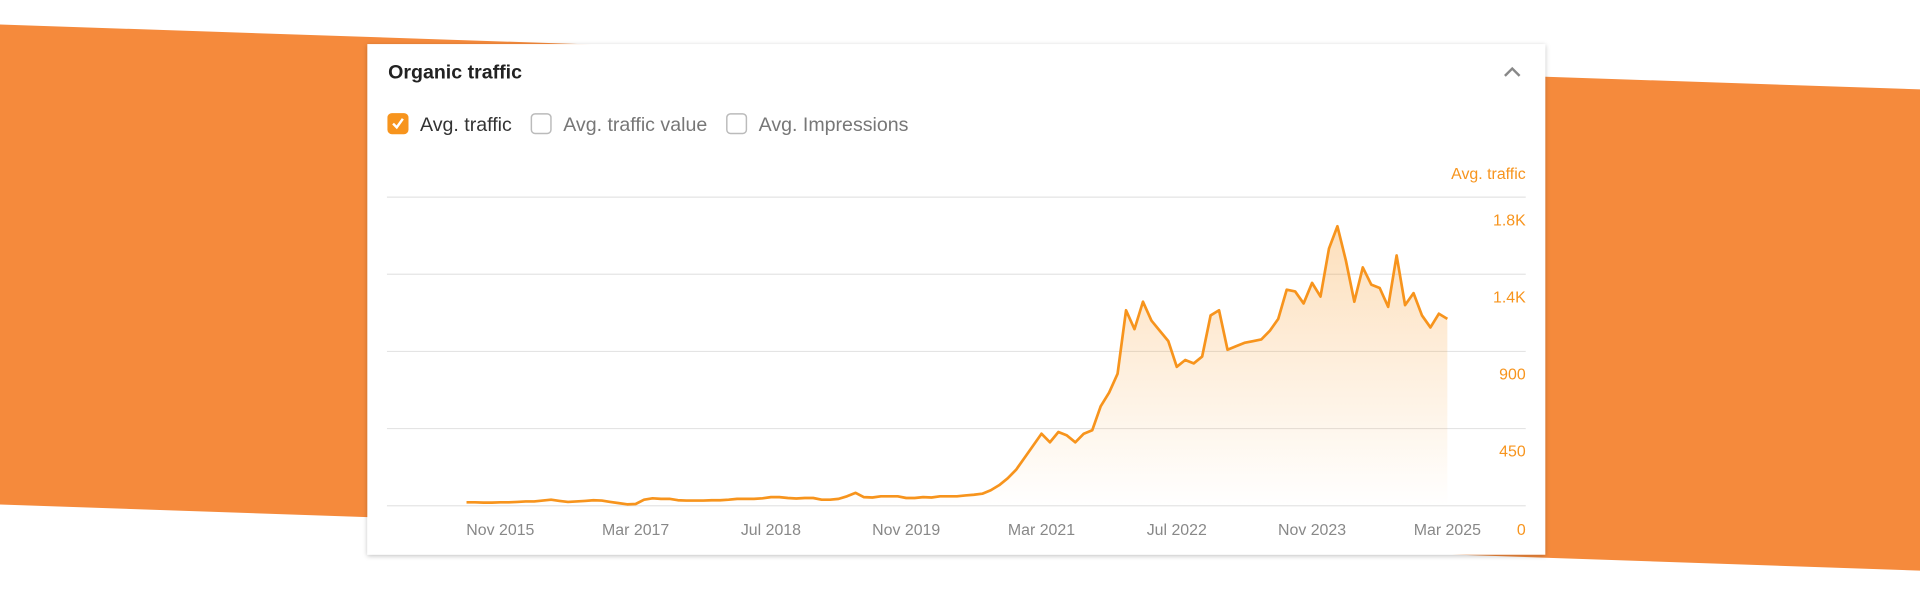 The height and width of the screenshot is (600, 1920). I want to click on y-tick-label: 450, so click(1512, 452).